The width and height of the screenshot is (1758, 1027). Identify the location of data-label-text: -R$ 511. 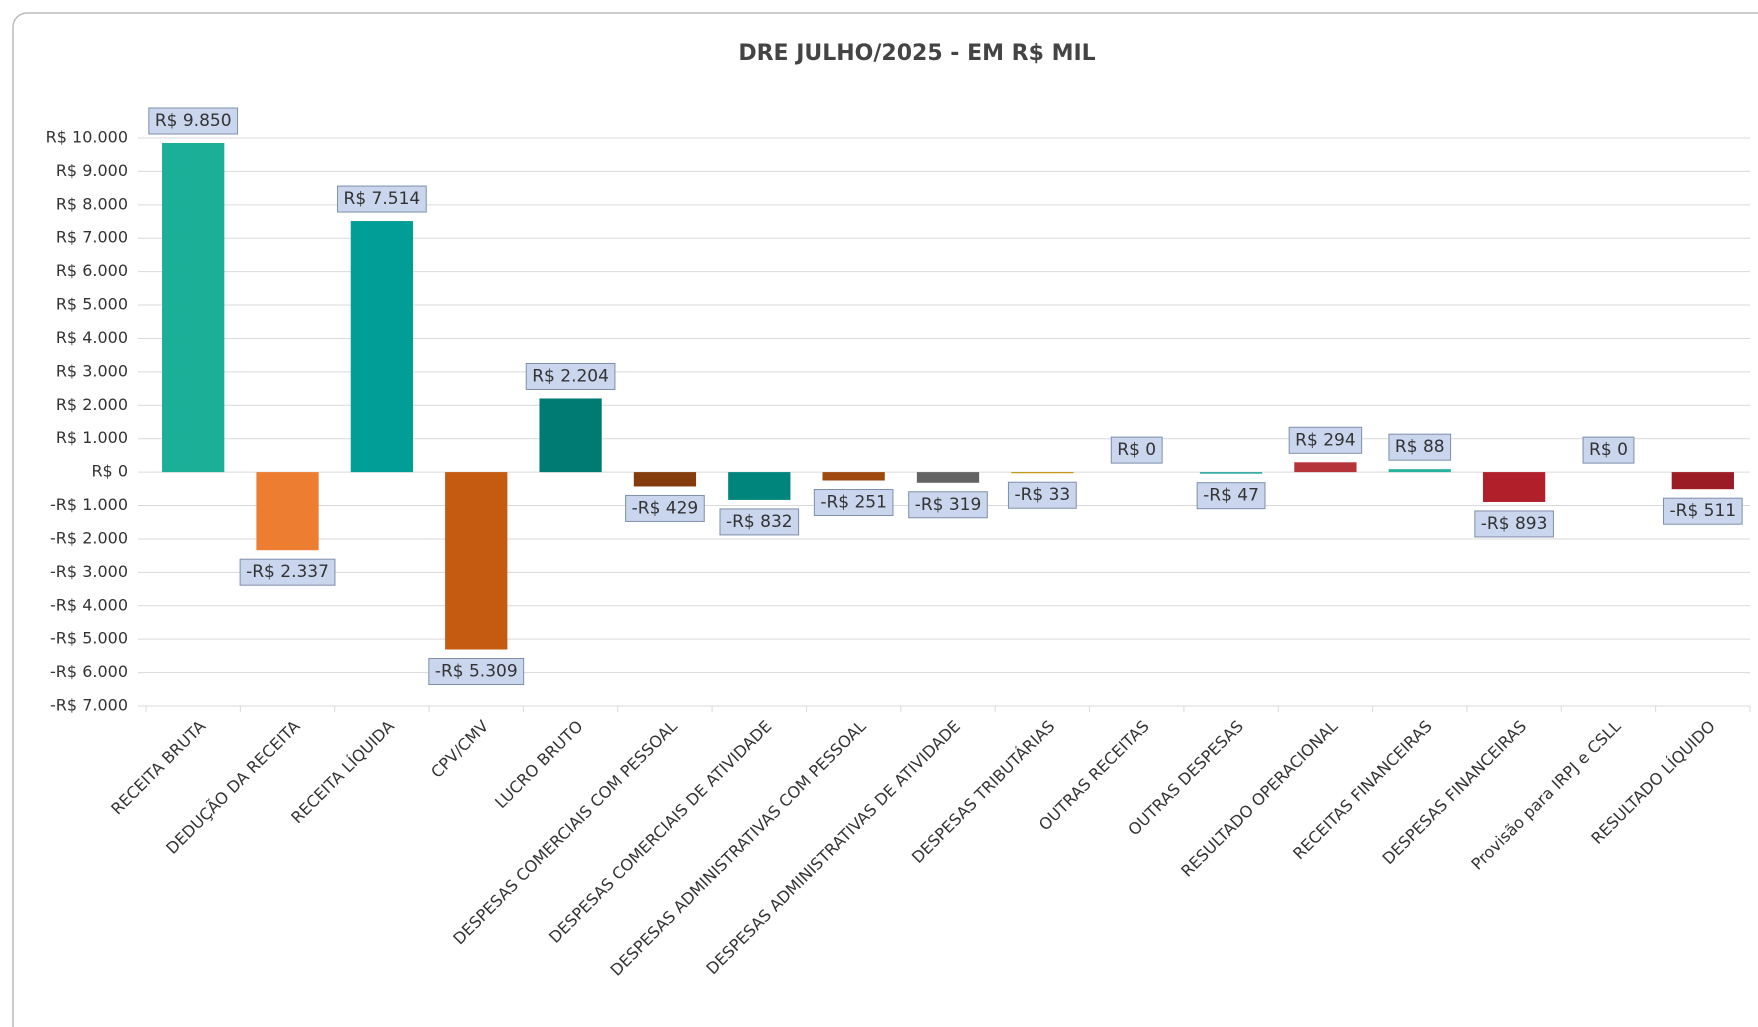
(1703, 511).